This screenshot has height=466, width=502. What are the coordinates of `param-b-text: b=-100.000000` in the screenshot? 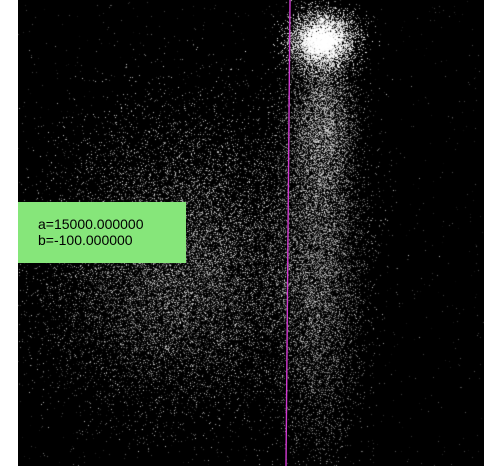 It's located at (85, 240).